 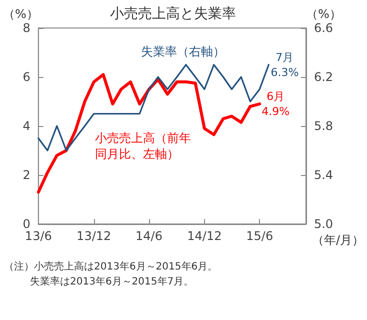 I want to click on y2-tick-label: 6.6, so click(x=324, y=28).